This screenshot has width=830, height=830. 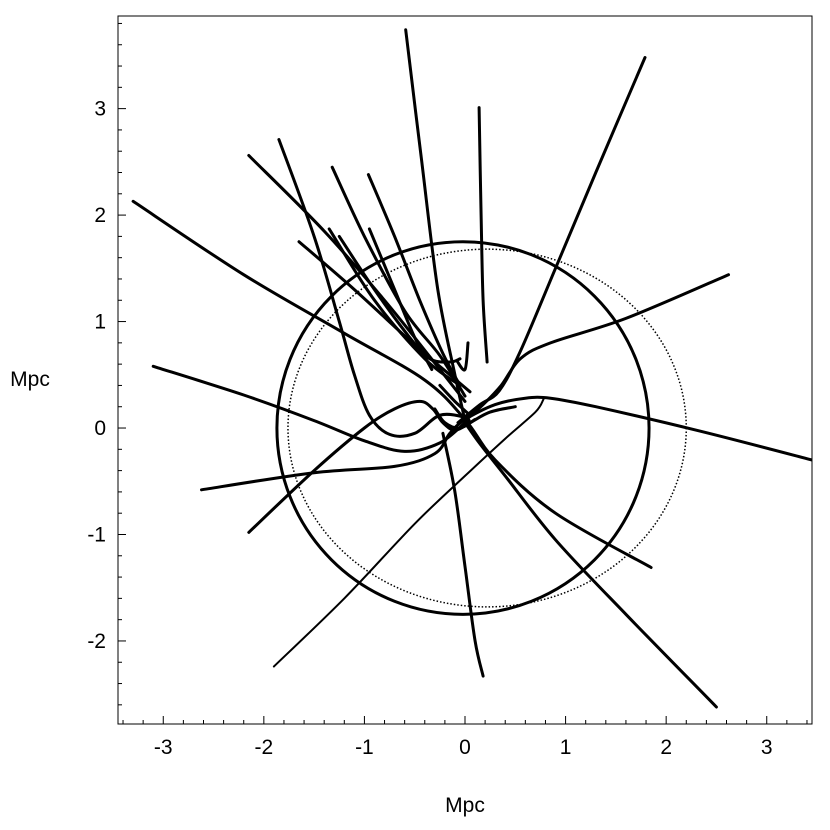 I want to click on x-tick-label: -2, so click(x=263, y=747).